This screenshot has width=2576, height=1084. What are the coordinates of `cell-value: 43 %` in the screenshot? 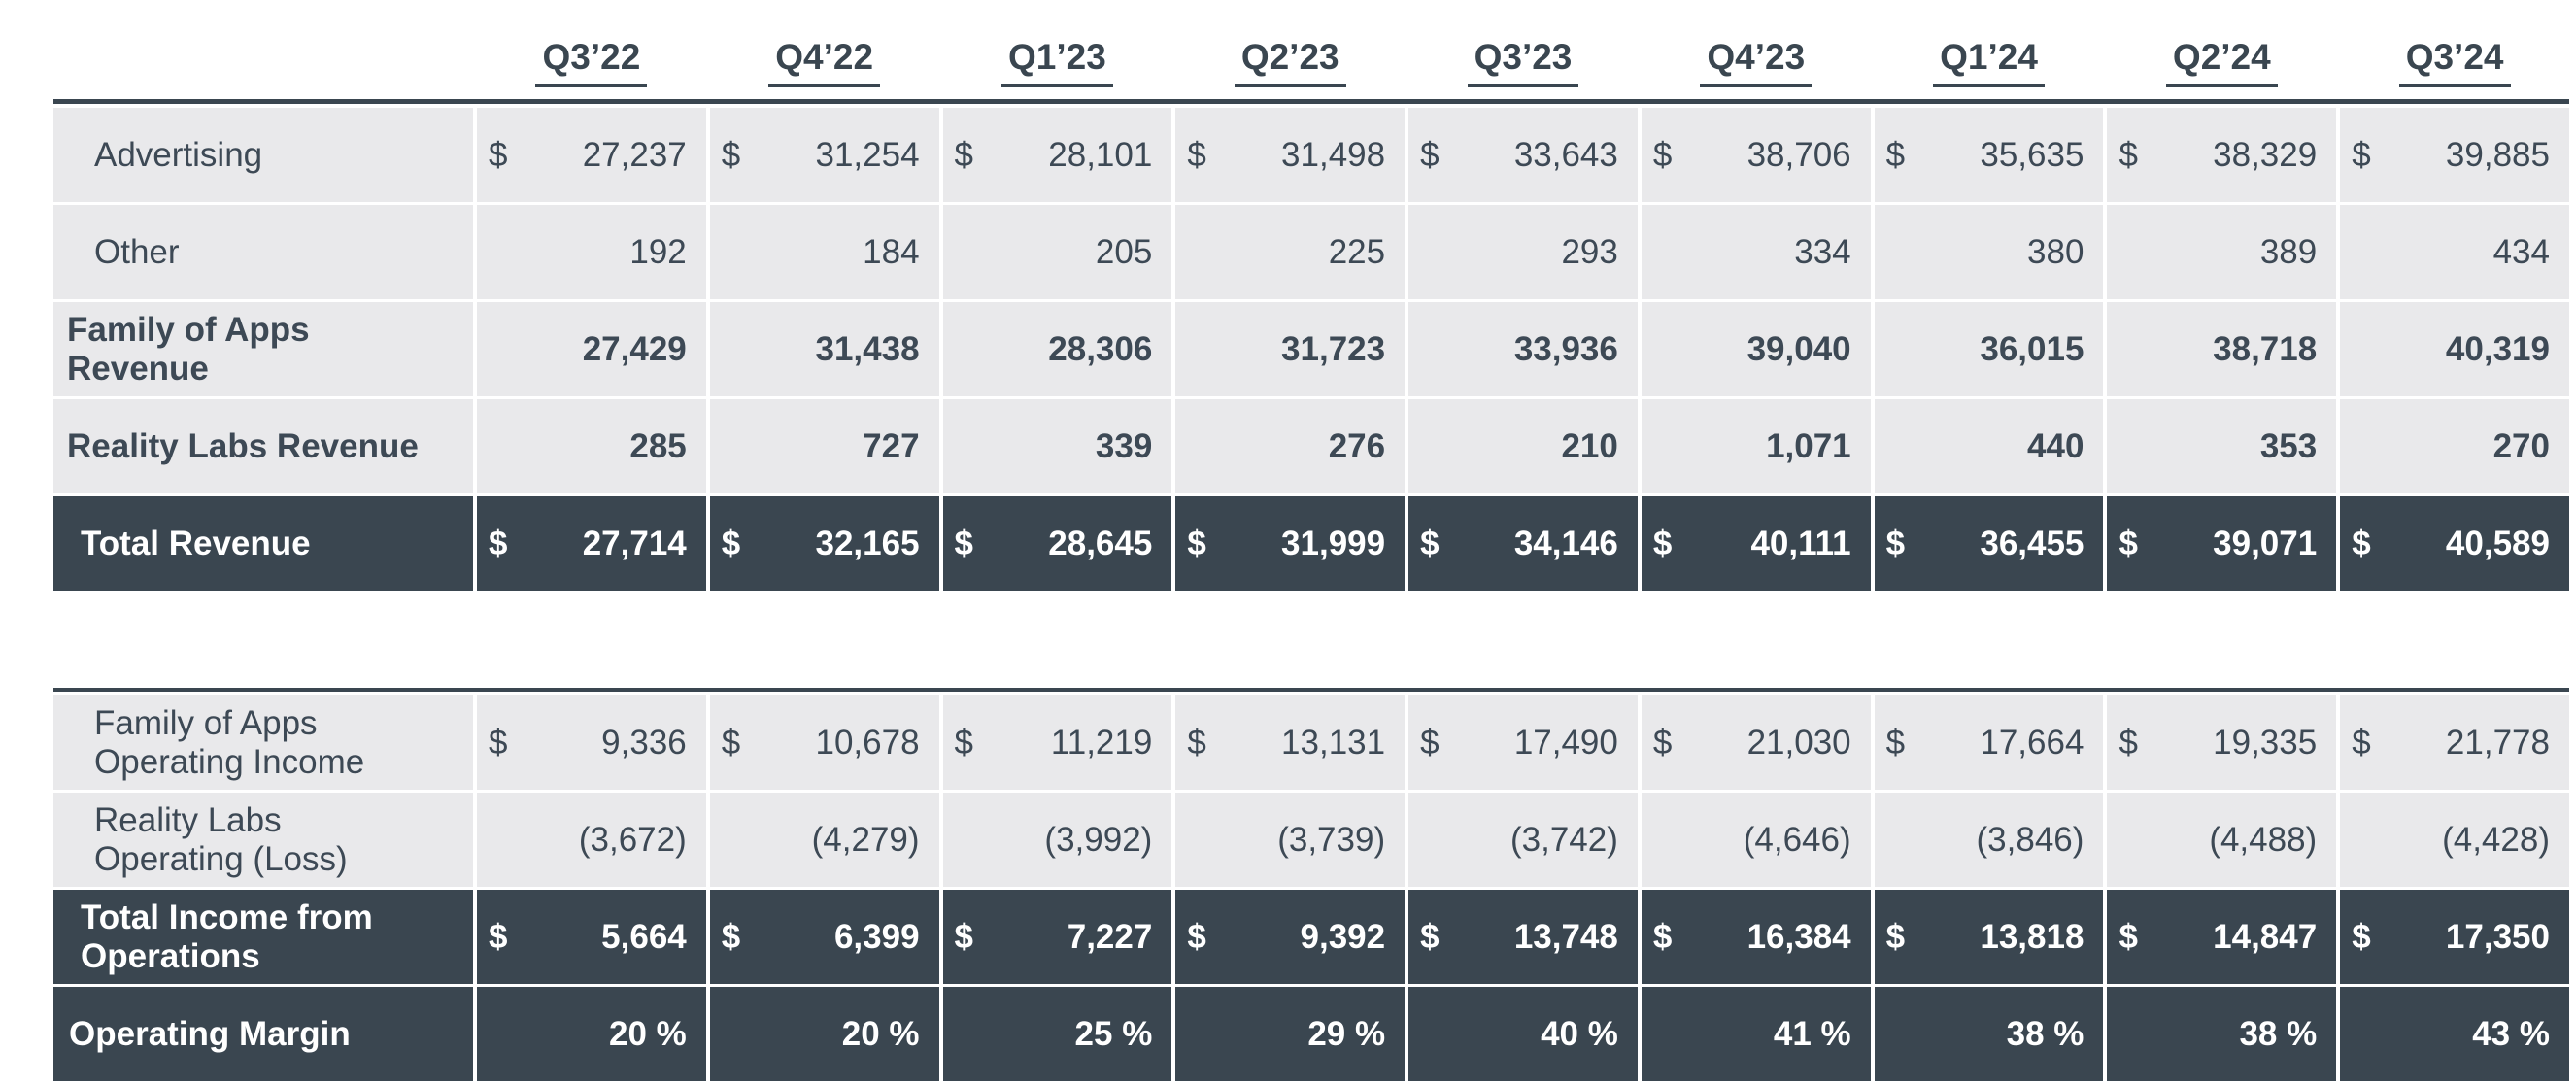 It's located at (2511, 1033).